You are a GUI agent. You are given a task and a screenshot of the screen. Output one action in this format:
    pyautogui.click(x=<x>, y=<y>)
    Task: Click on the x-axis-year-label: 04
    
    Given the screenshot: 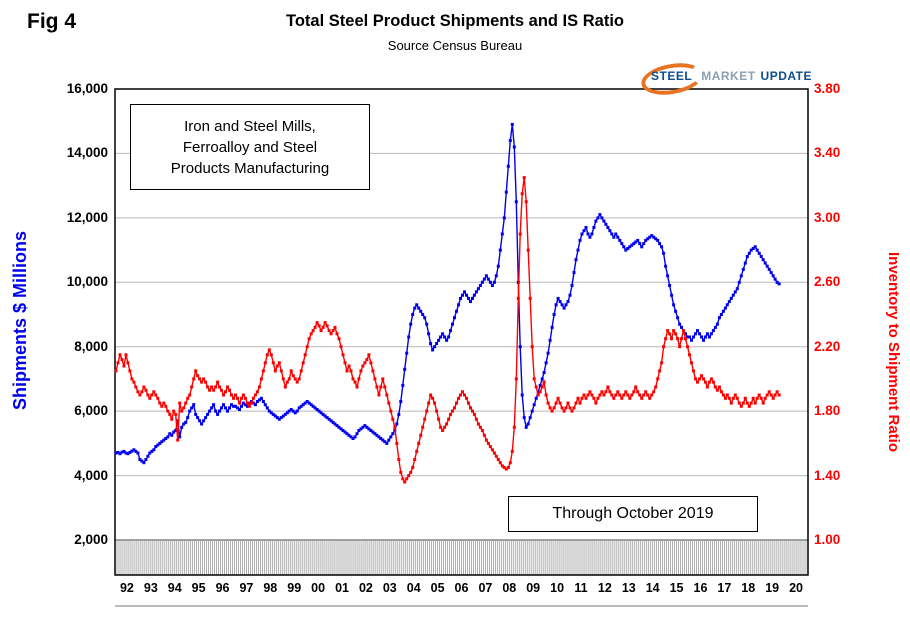 What is the action you would take?
    pyautogui.click(x=413, y=588)
    